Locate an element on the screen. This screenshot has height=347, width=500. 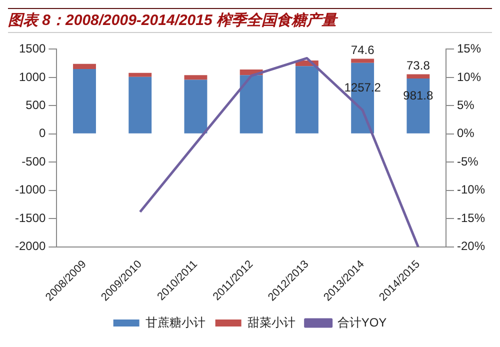
data-label: 73.8 is located at coordinates (418, 65).